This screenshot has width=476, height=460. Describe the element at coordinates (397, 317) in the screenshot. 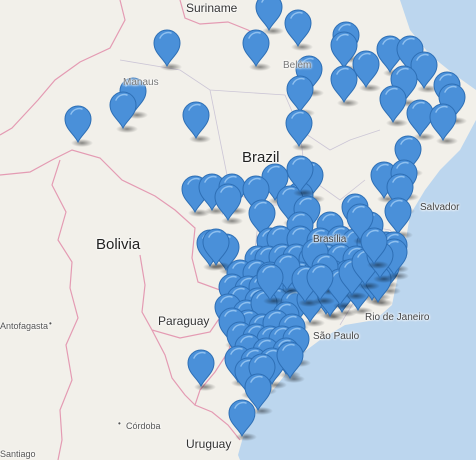

I see `label-rio-de-janeiro: Rio de Janeiro` at that location.